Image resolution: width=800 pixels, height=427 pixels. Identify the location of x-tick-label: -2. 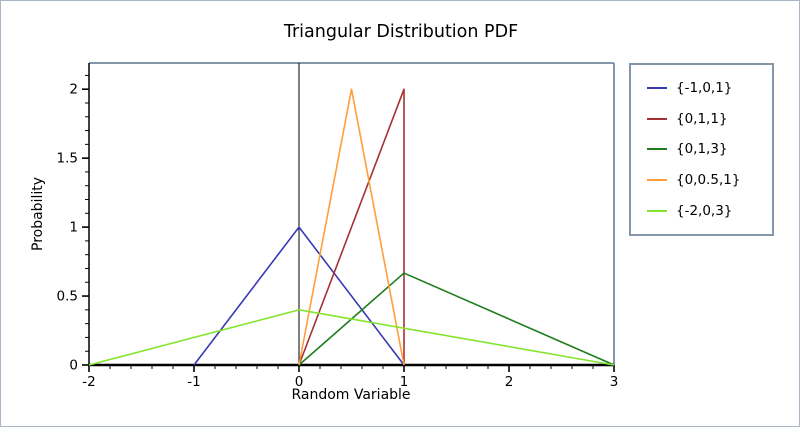
(88, 382).